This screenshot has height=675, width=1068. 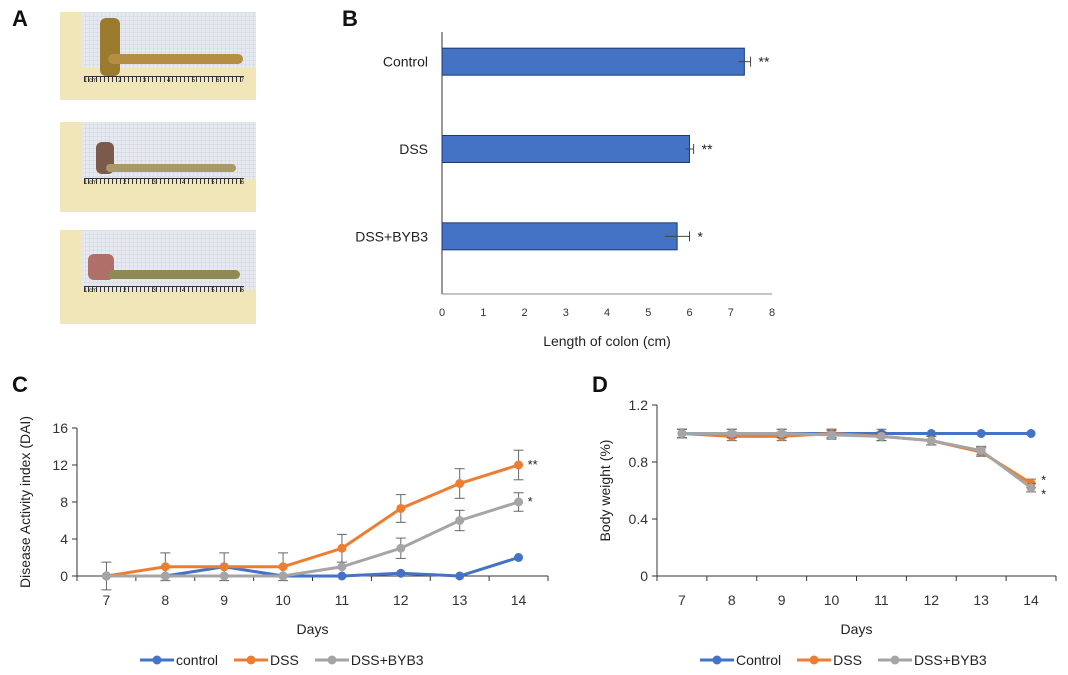 What do you see at coordinates (759, 660) in the screenshot?
I see `legend-label: Control` at bounding box center [759, 660].